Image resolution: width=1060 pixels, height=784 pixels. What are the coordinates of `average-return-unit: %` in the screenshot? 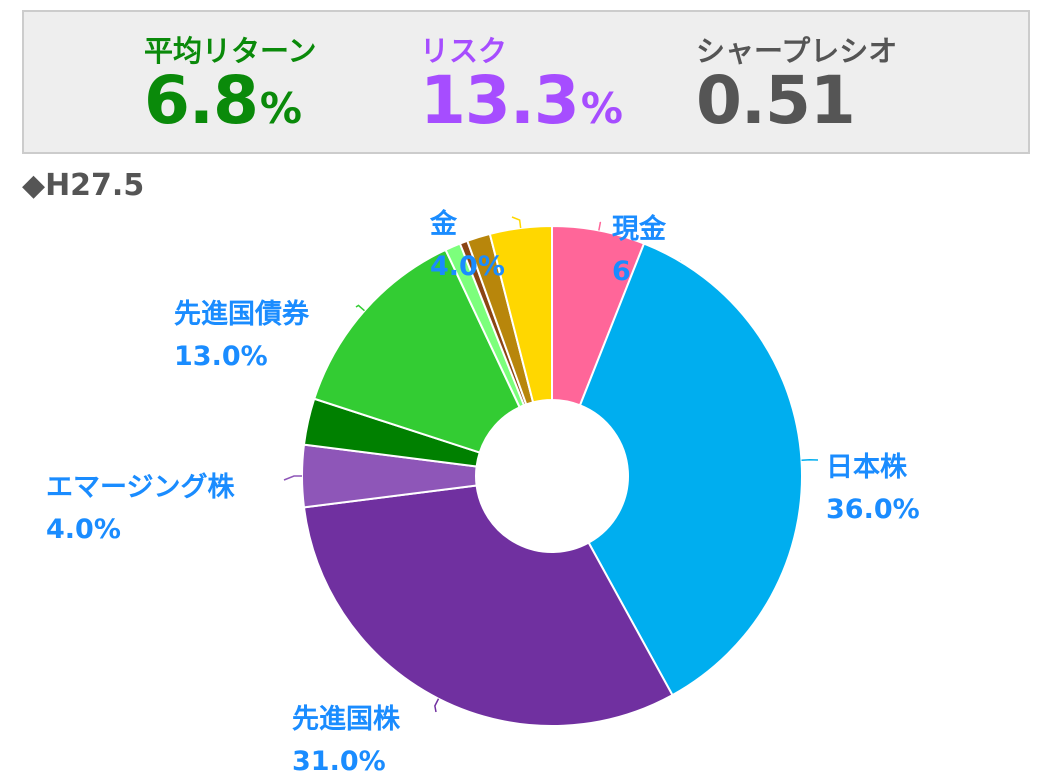 It's located at (281, 108).